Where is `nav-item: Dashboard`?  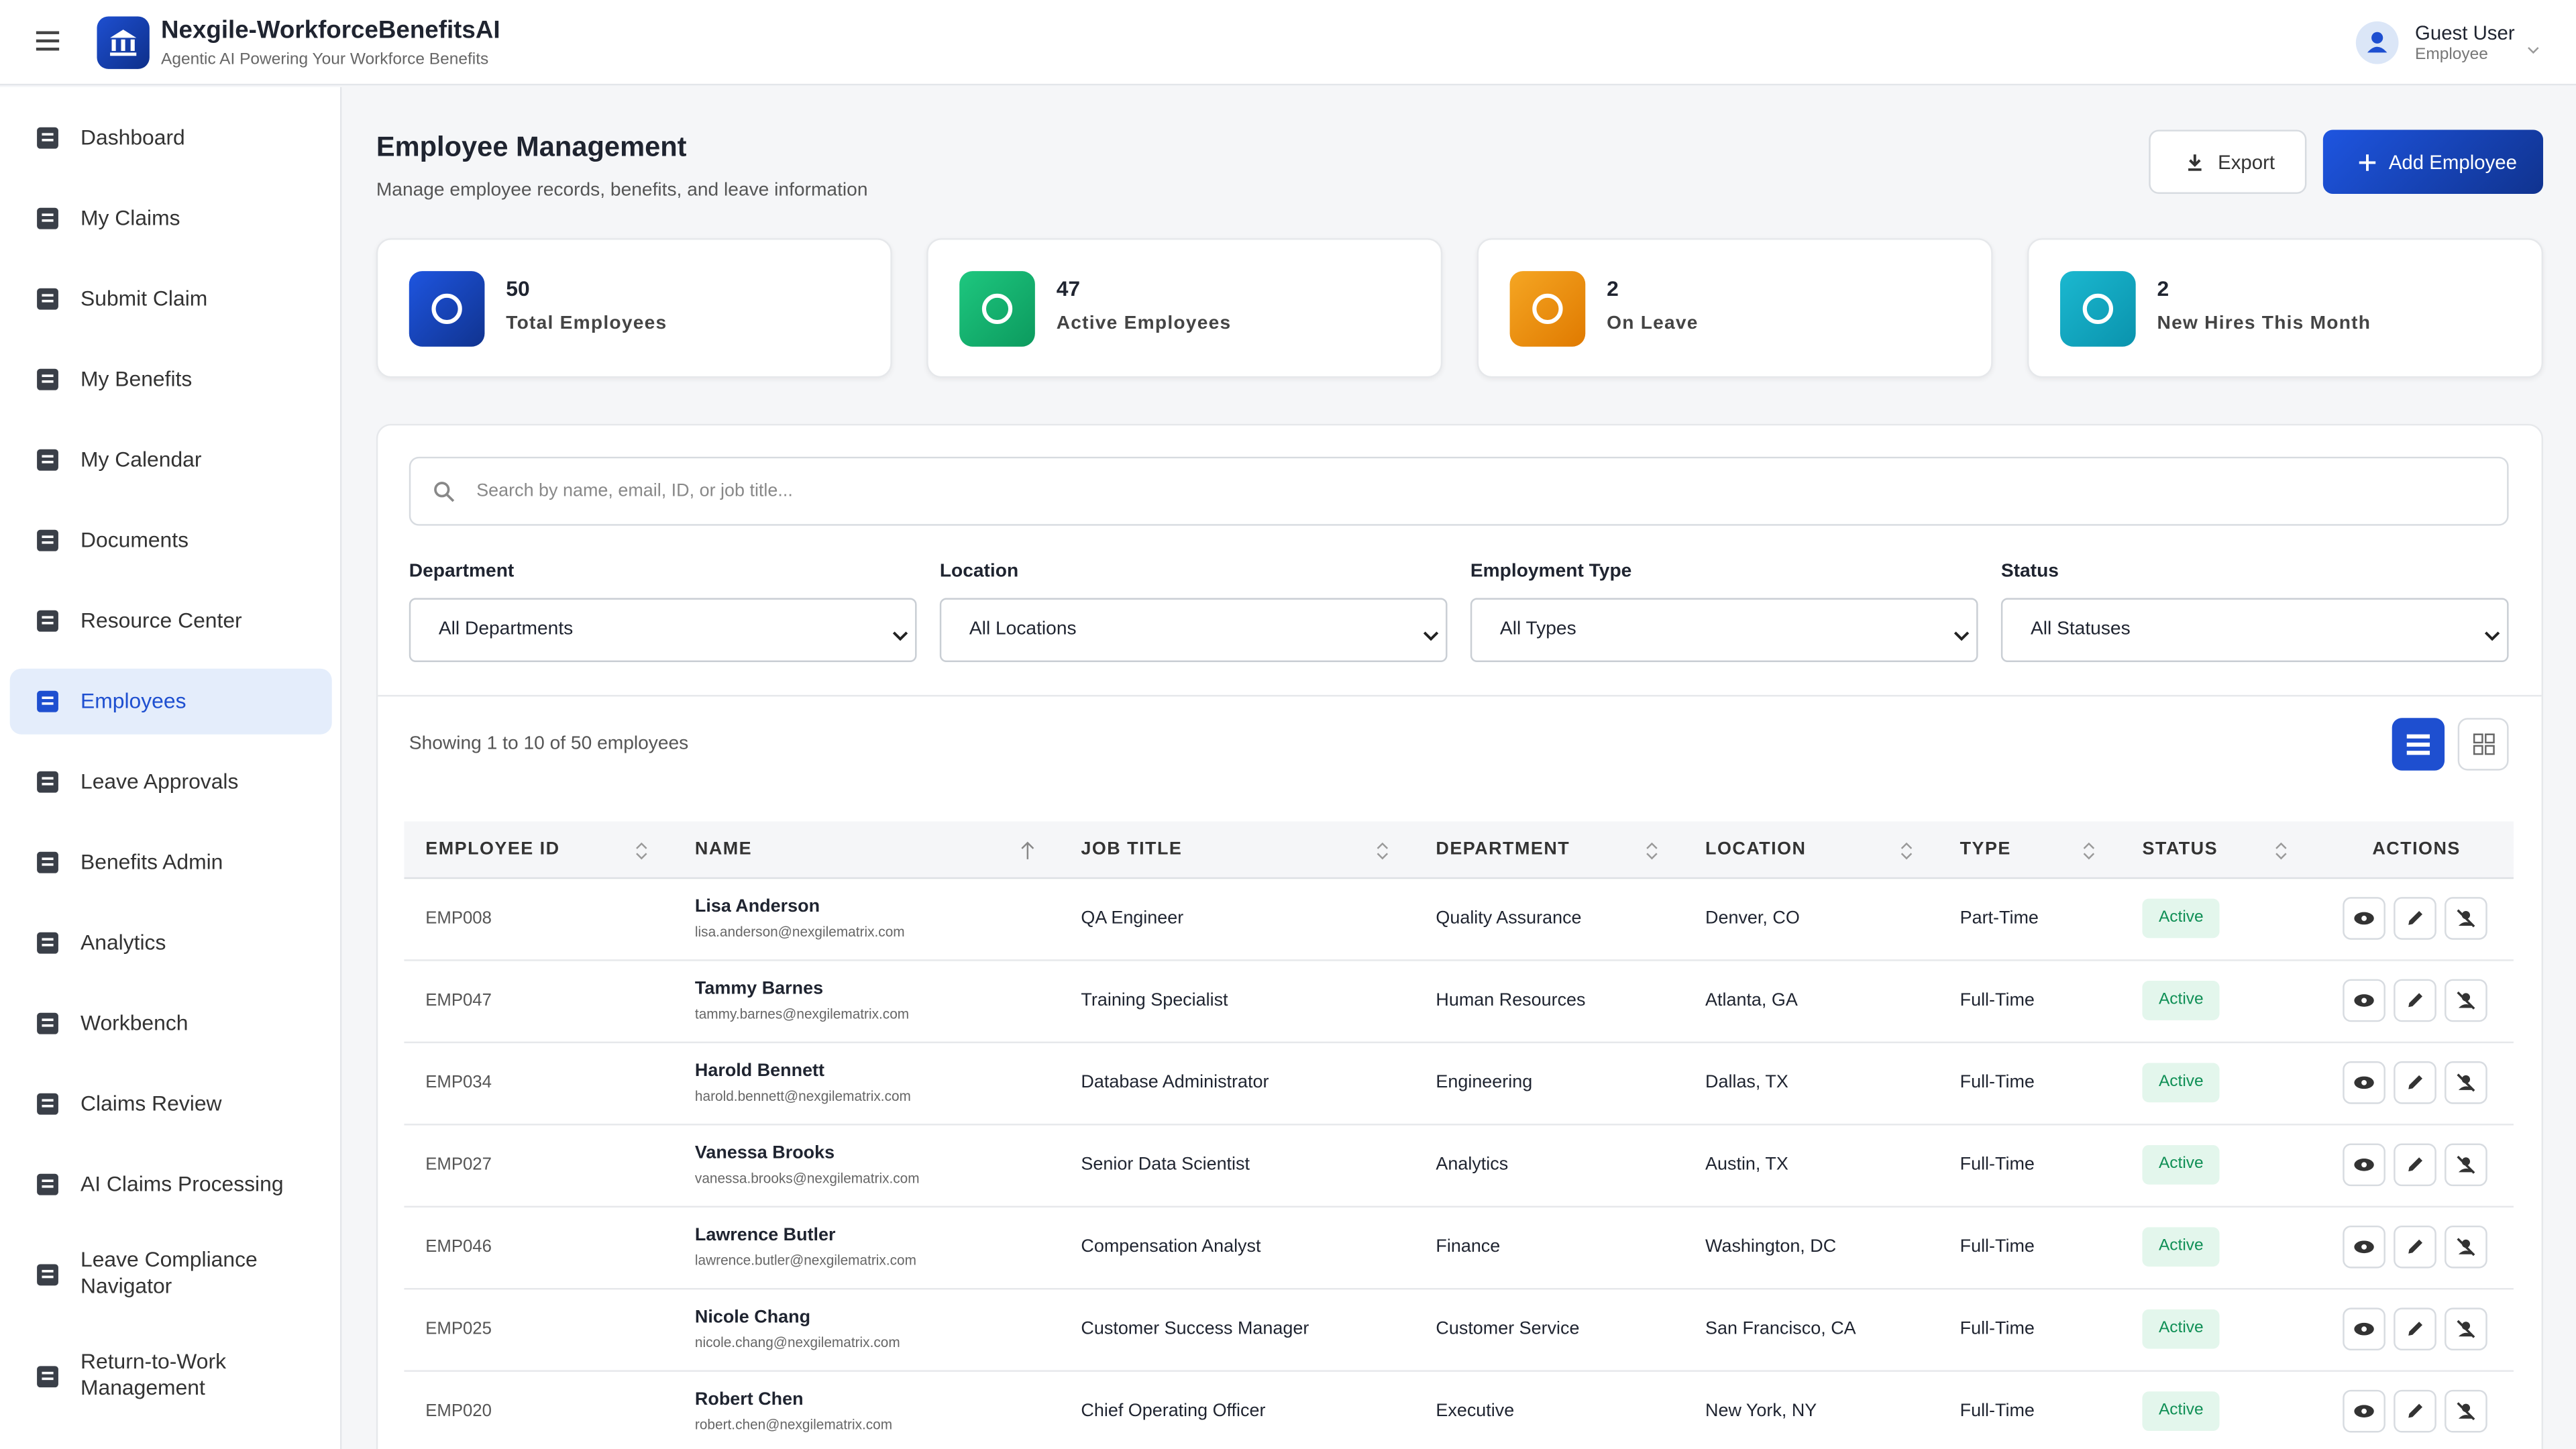 nav-item: Dashboard is located at coordinates (132, 137).